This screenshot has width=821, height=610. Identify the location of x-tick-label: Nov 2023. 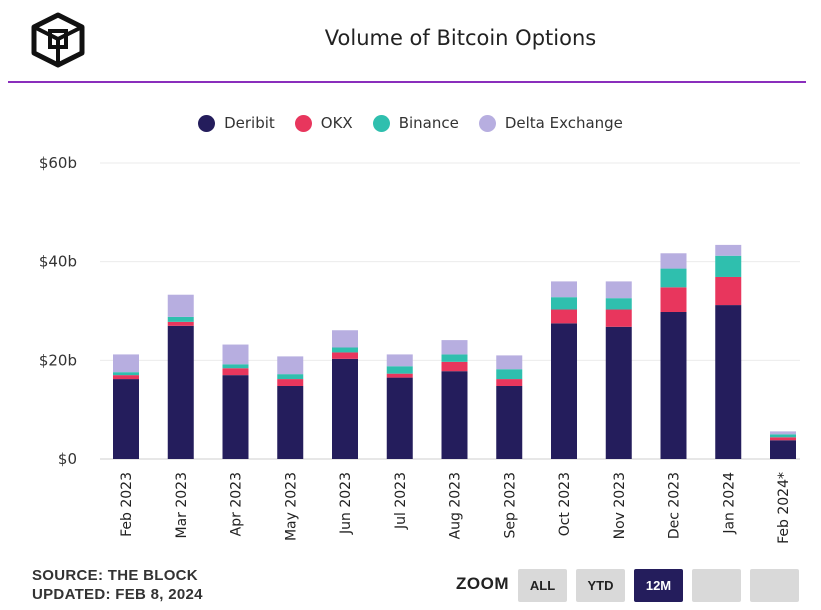
(620, 505).